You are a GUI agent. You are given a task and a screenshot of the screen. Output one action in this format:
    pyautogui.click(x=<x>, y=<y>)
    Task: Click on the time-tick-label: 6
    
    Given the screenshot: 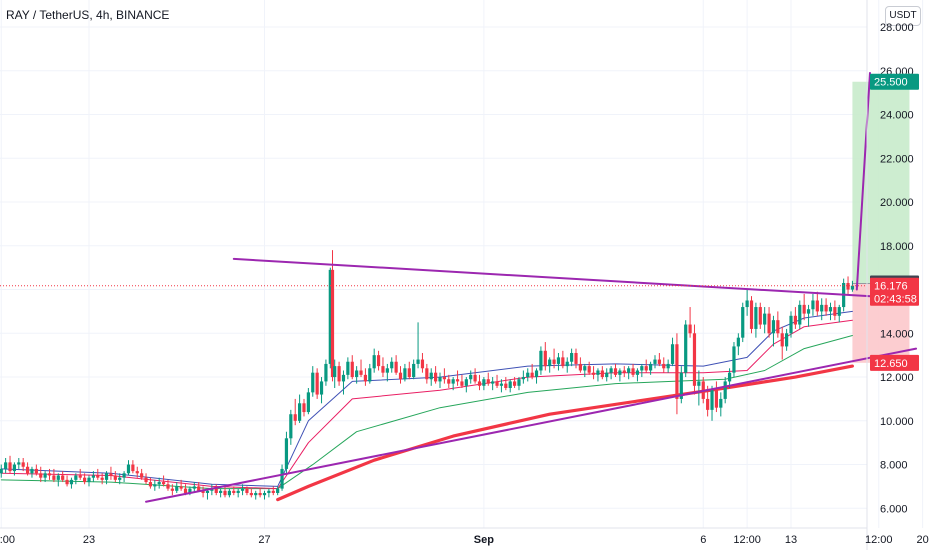 What is the action you would take?
    pyautogui.click(x=703, y=540)
    